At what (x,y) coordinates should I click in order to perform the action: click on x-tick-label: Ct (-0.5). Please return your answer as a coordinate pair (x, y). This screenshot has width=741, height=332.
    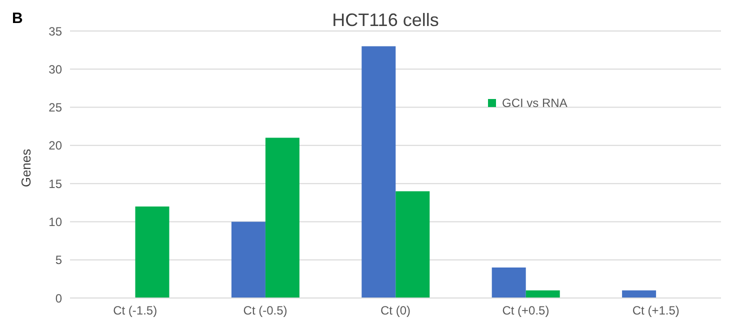
    Looking at the image, I should click on (265, 311).